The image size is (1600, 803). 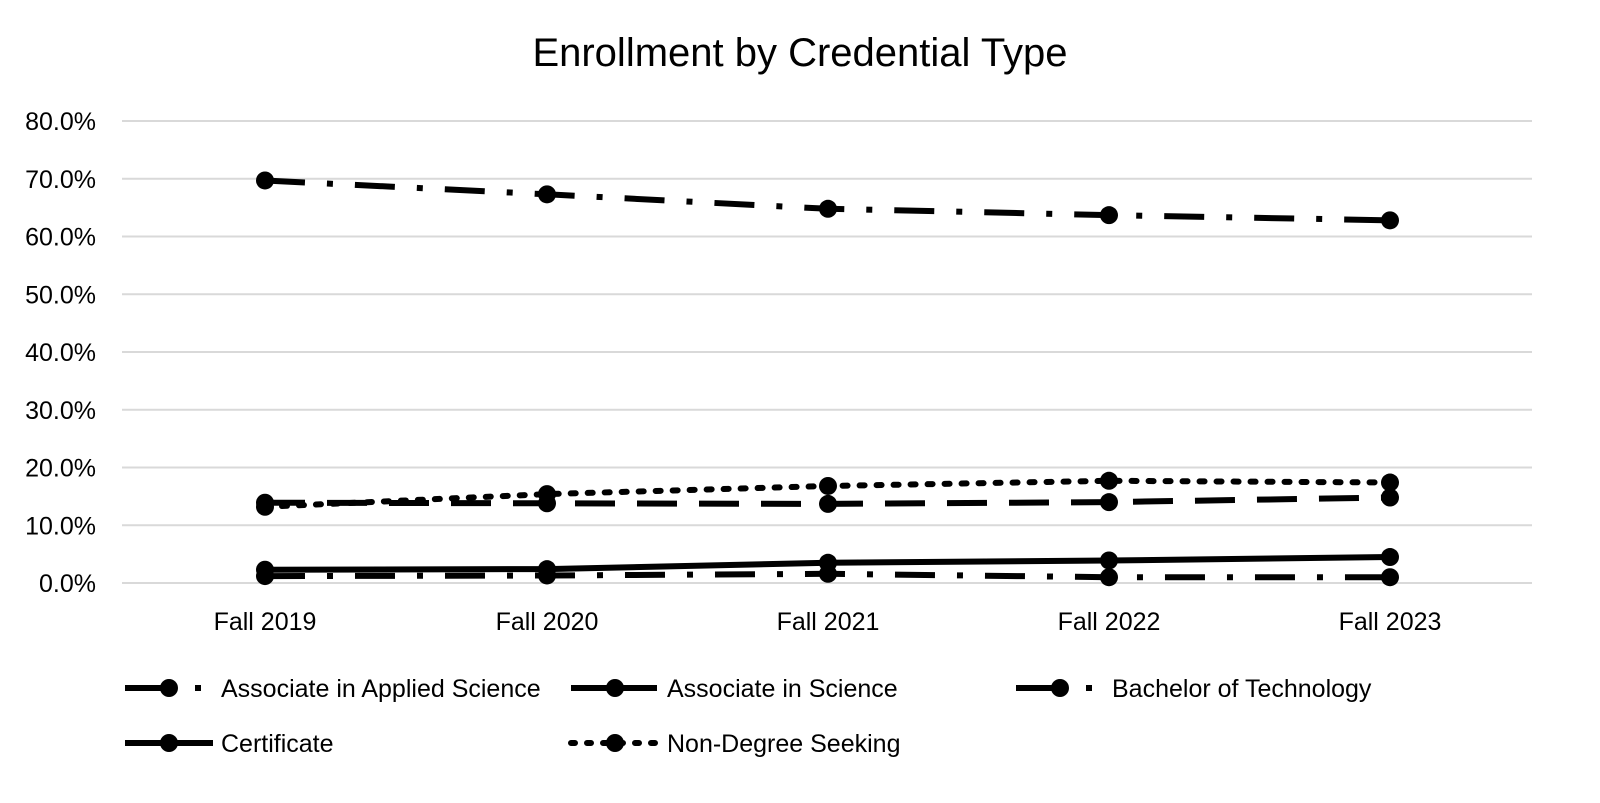 What do you see at coordinates (1390, 622) in the screenshot?
I see `x-tick-label: Fall 2023` at bounding box center [1390, 622].